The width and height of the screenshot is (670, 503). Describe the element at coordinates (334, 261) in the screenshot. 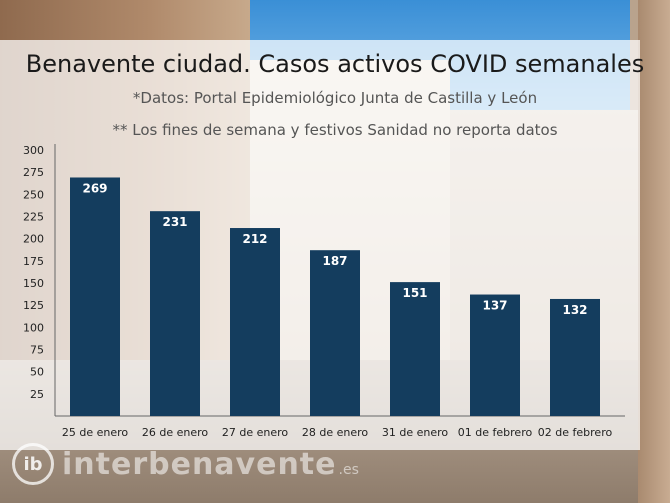

I see `bar-value-label: 187` at that location.